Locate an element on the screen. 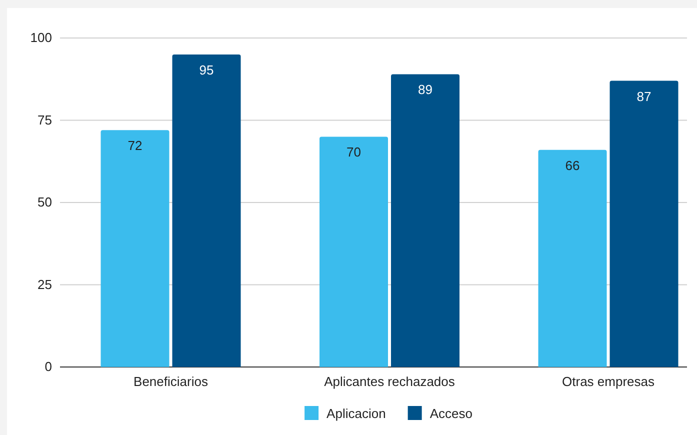 This screenshot has width=697, height=435. y-tick-label: 50 is located at coordinates (45, 202).